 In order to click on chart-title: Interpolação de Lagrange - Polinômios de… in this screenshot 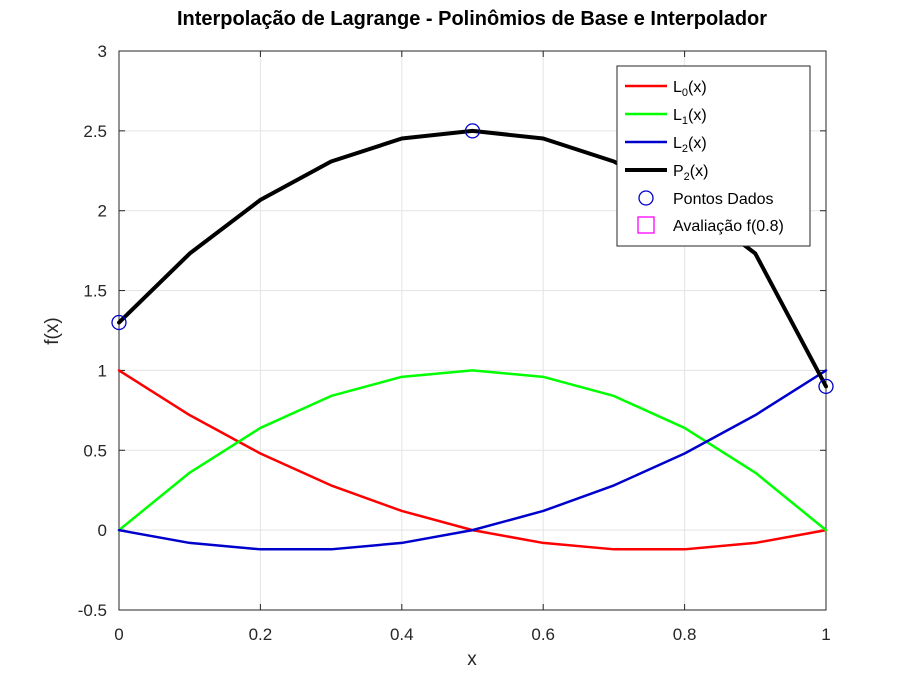, I will do `click(472, 19)`.